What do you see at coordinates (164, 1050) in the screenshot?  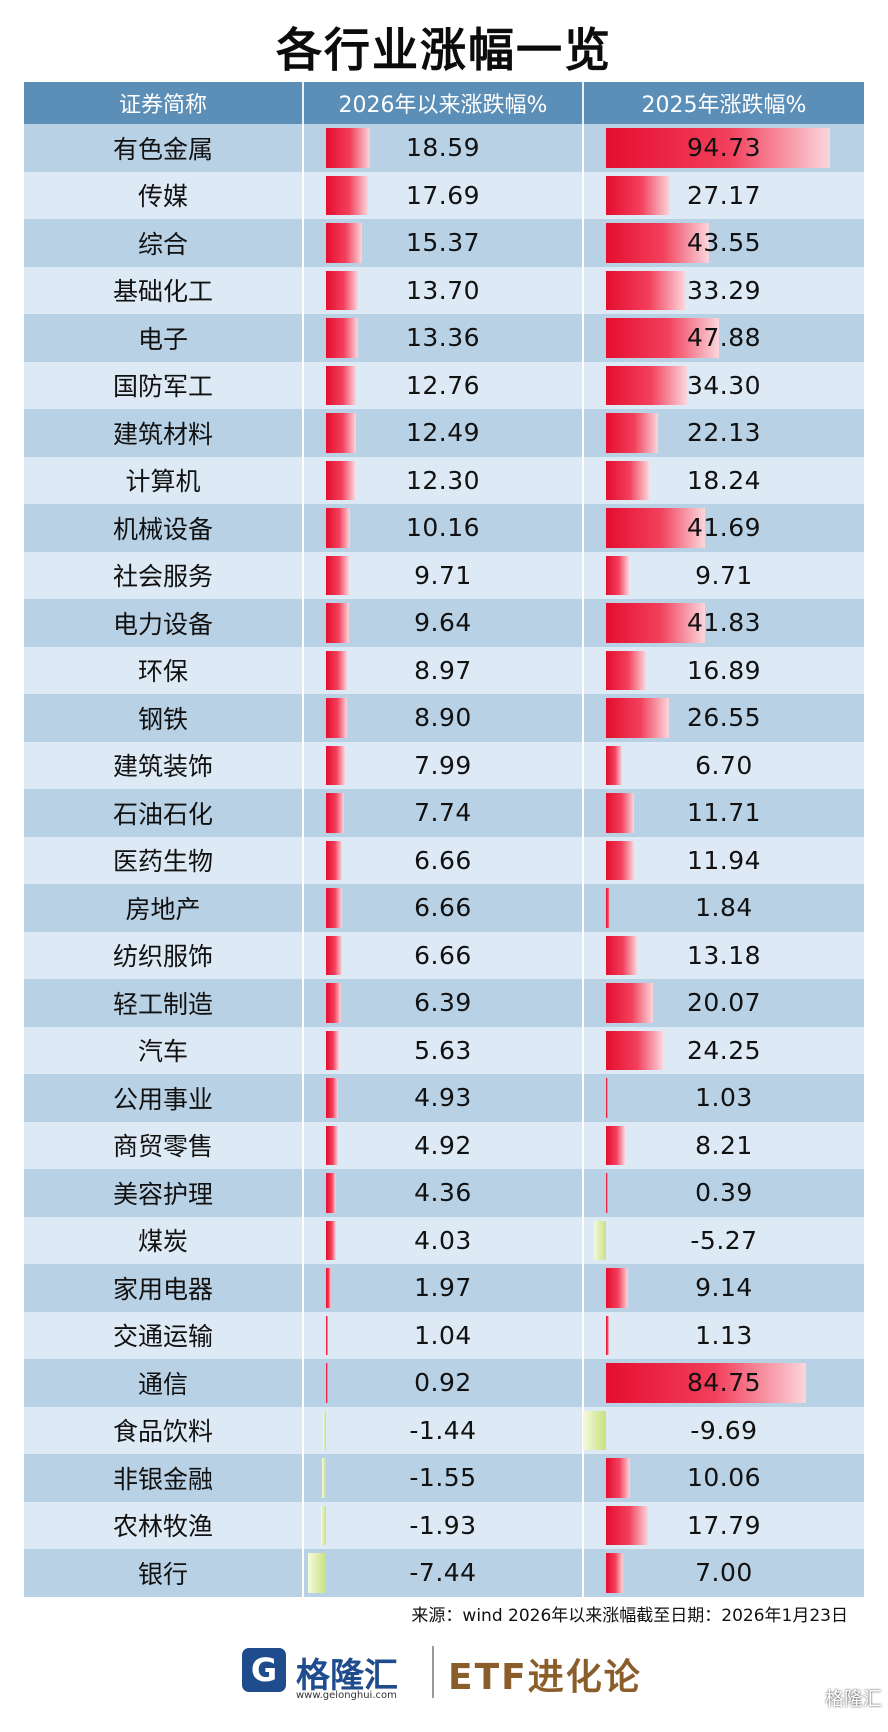 I see `industry-name-cell: 汽车` at bounding box center [164, 1050].